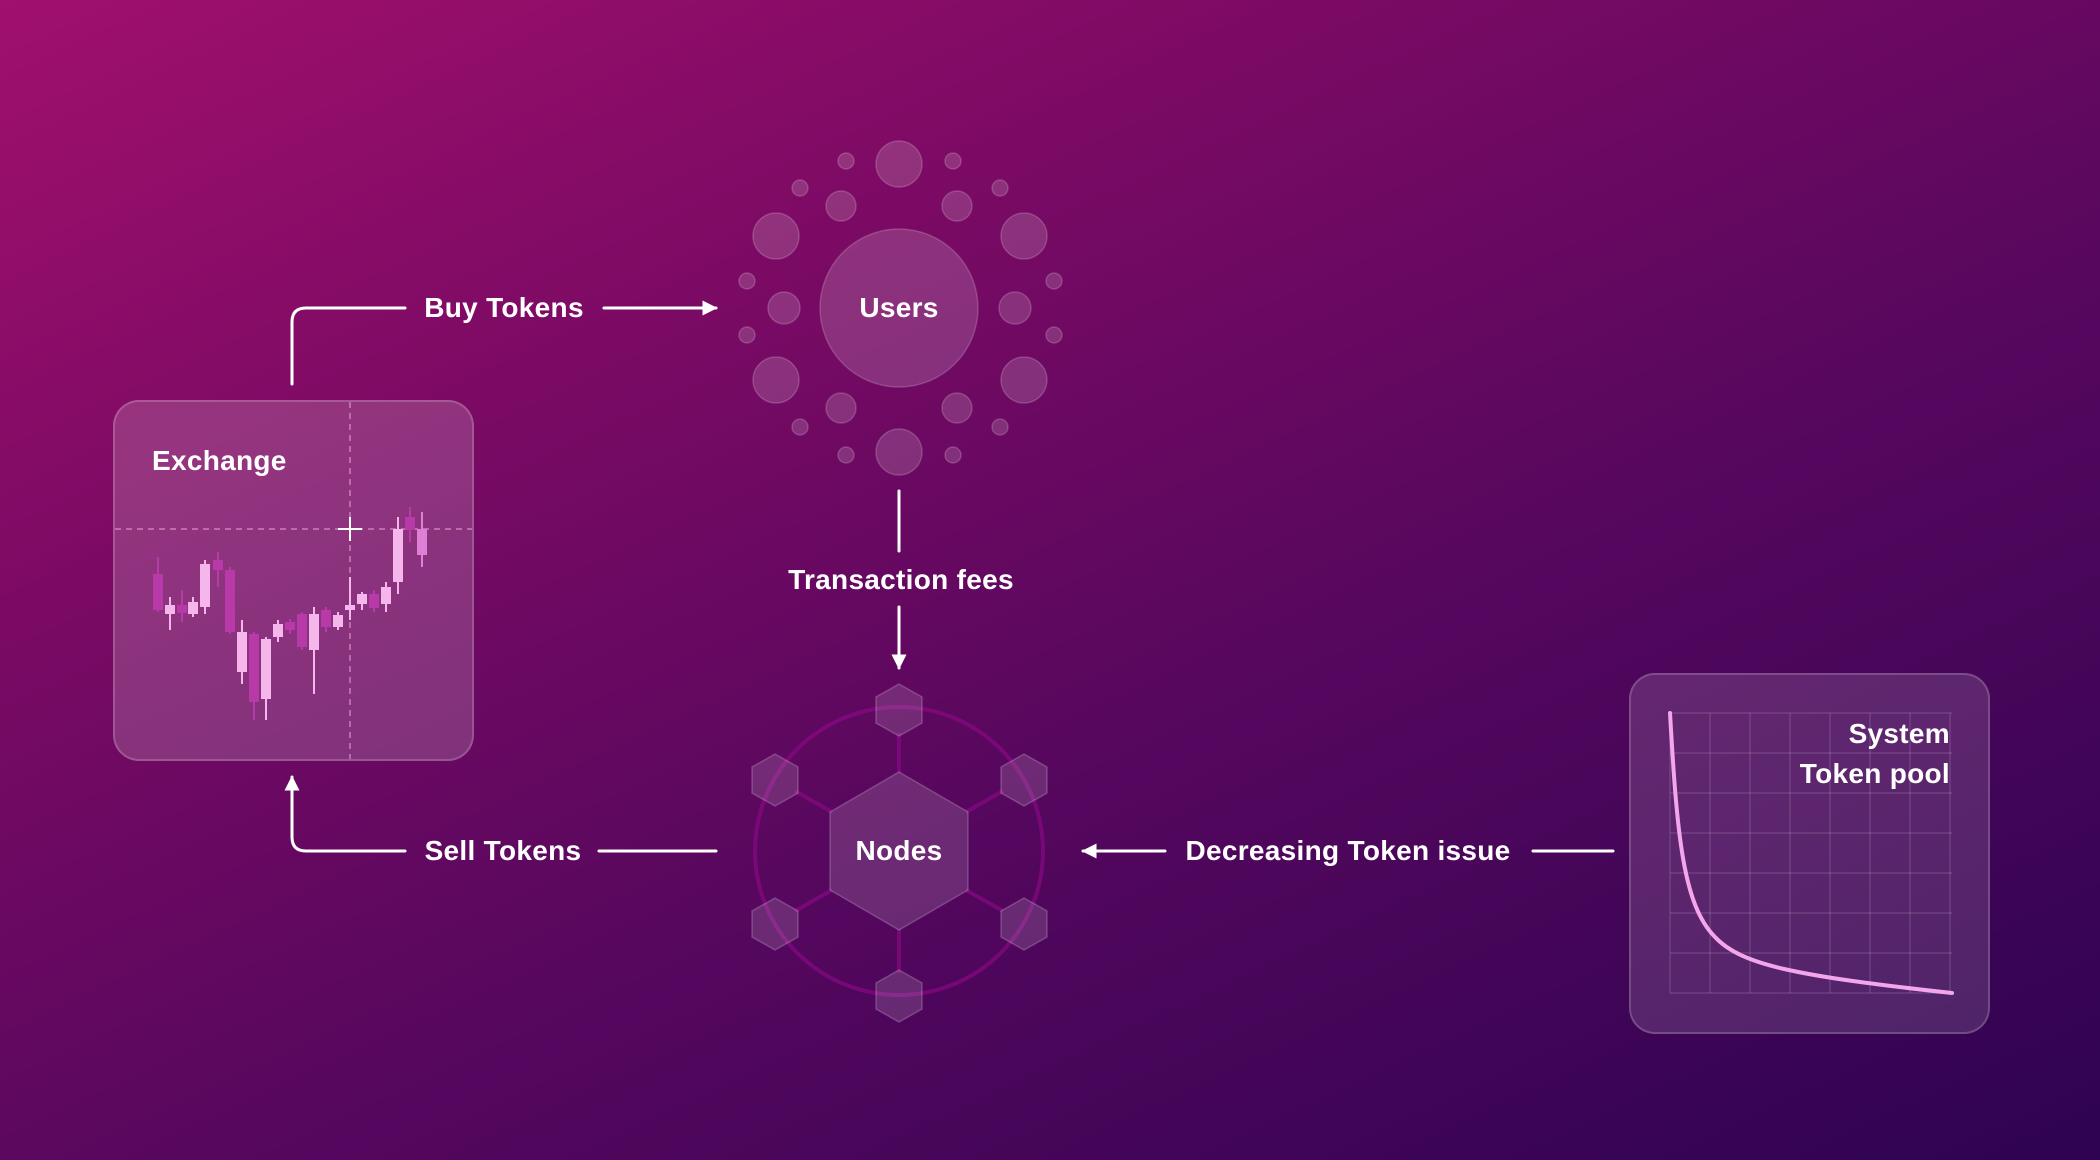 This screenshot has width=2100, height=1160. What do you see at coordinates (1899, 733) in the screenshot?
I see `system-label: System` at bounding box center [1899, 733].